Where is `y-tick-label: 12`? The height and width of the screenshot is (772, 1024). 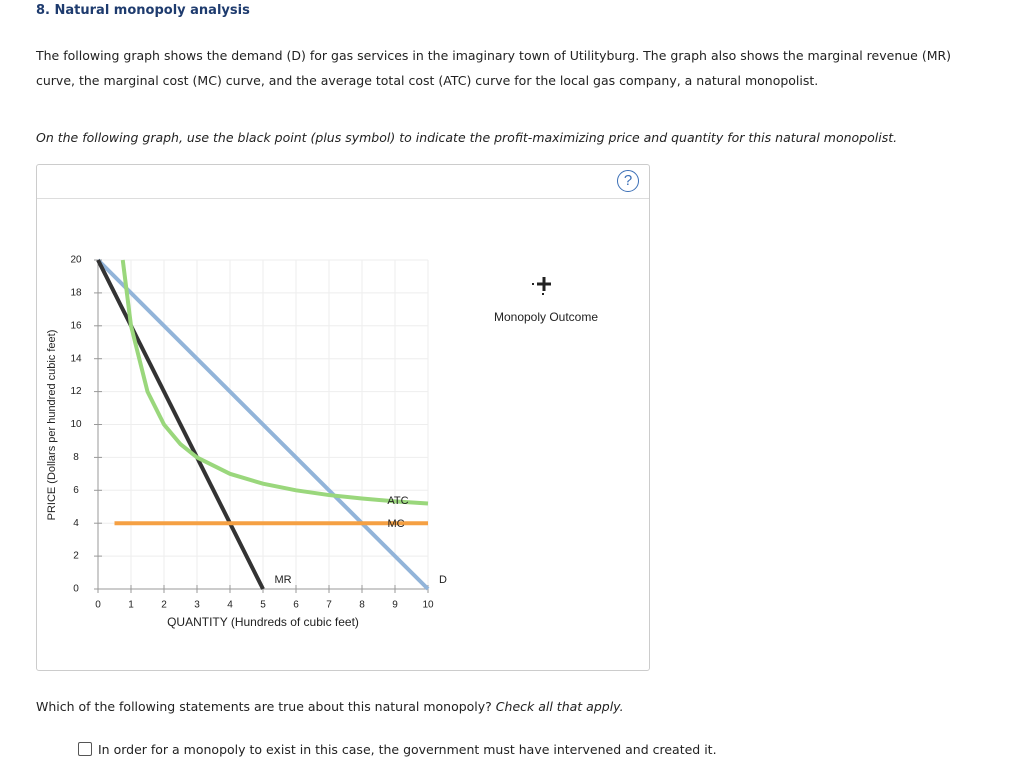 y-tick-label: 12 is located at coordinates (76, 391).